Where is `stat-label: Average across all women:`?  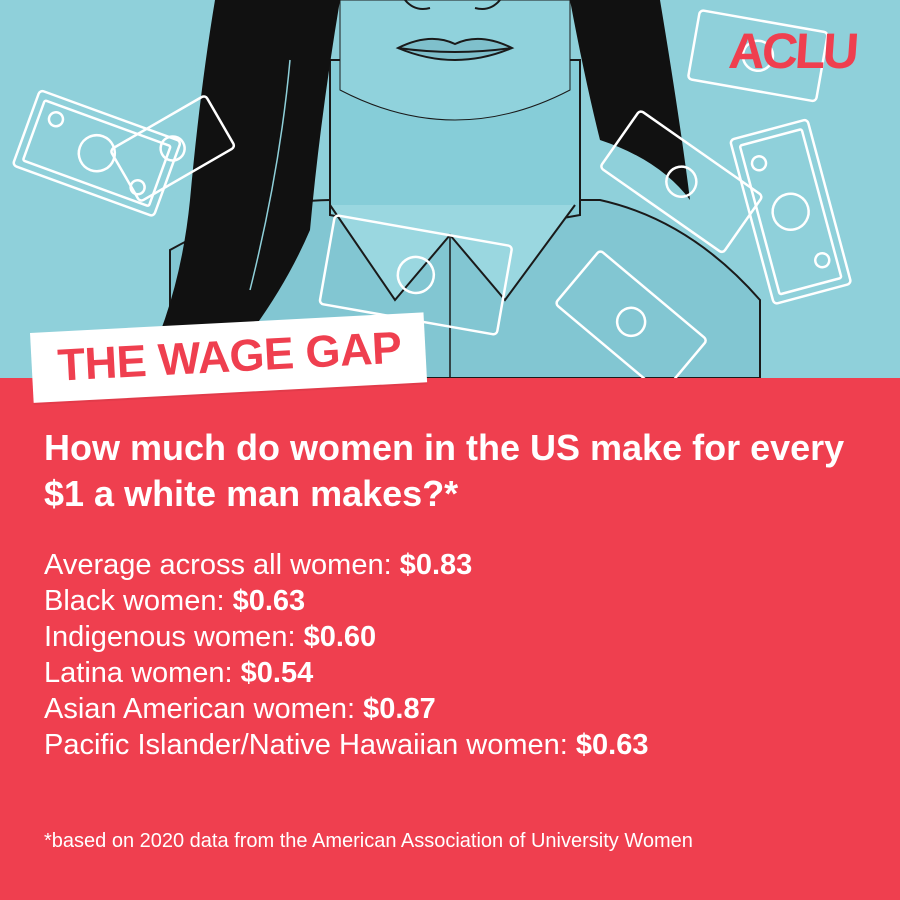
stat-label: Average across all women: is located at coordinates (222, 565).